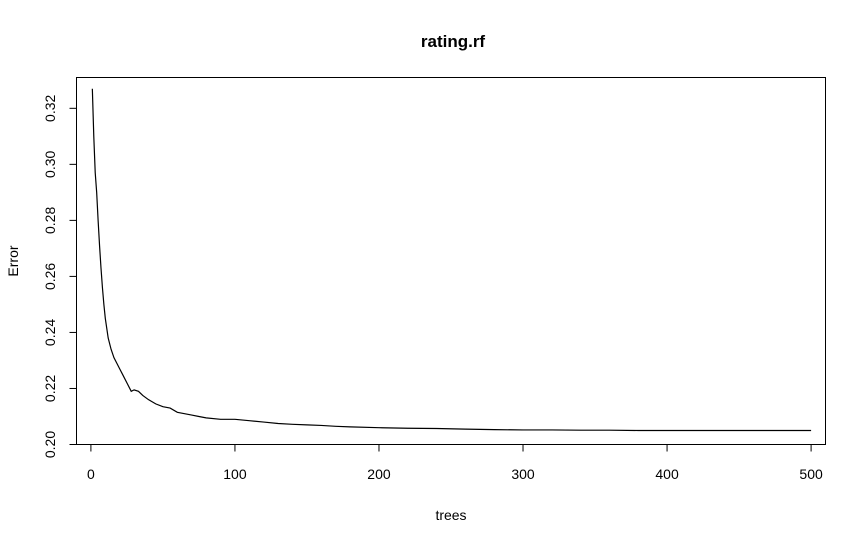  Describe the element at coordinates (379, 474) in the screenshot. I see `x-tick-label: 200` at that location.